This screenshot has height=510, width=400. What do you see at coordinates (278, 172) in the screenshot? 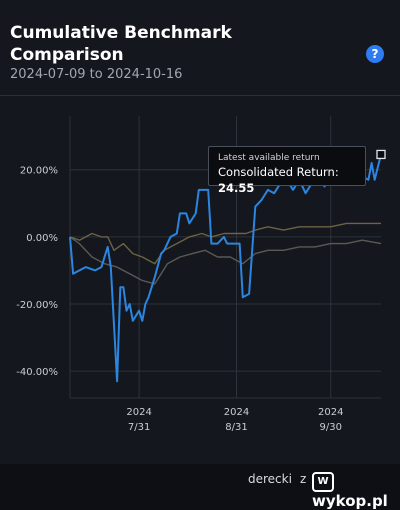
I see `tooltip-label: Consolidated Return:` at bounding box center [278, 172].